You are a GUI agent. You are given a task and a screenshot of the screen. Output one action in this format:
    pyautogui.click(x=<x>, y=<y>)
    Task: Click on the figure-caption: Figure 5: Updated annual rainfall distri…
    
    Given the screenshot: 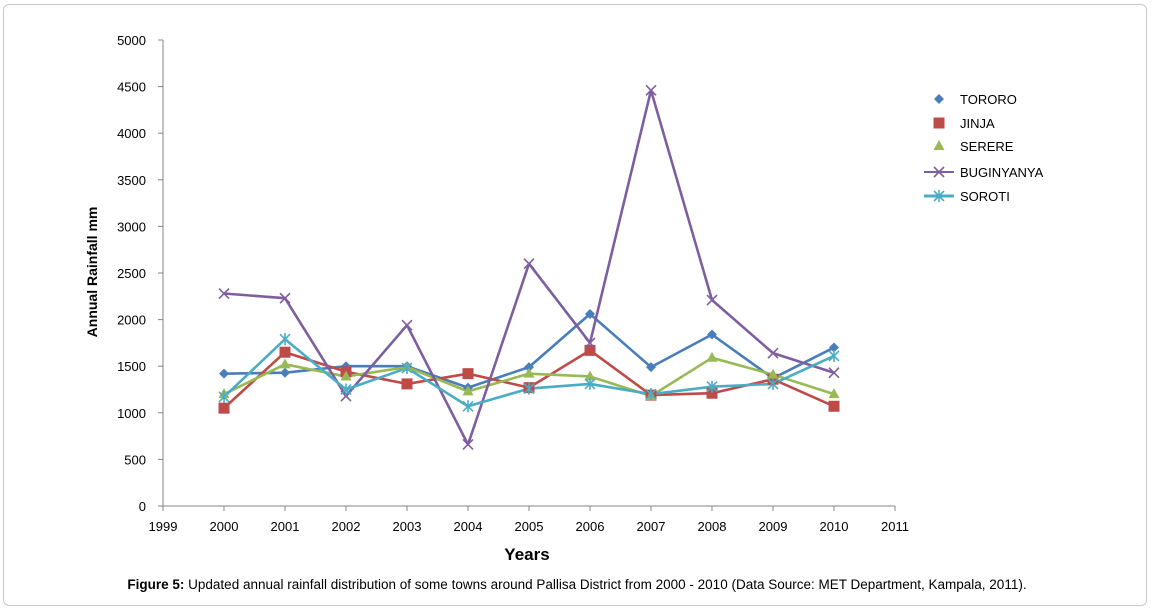 What is the action you would take?
    pyautogui.click(x=577, y=584)
    